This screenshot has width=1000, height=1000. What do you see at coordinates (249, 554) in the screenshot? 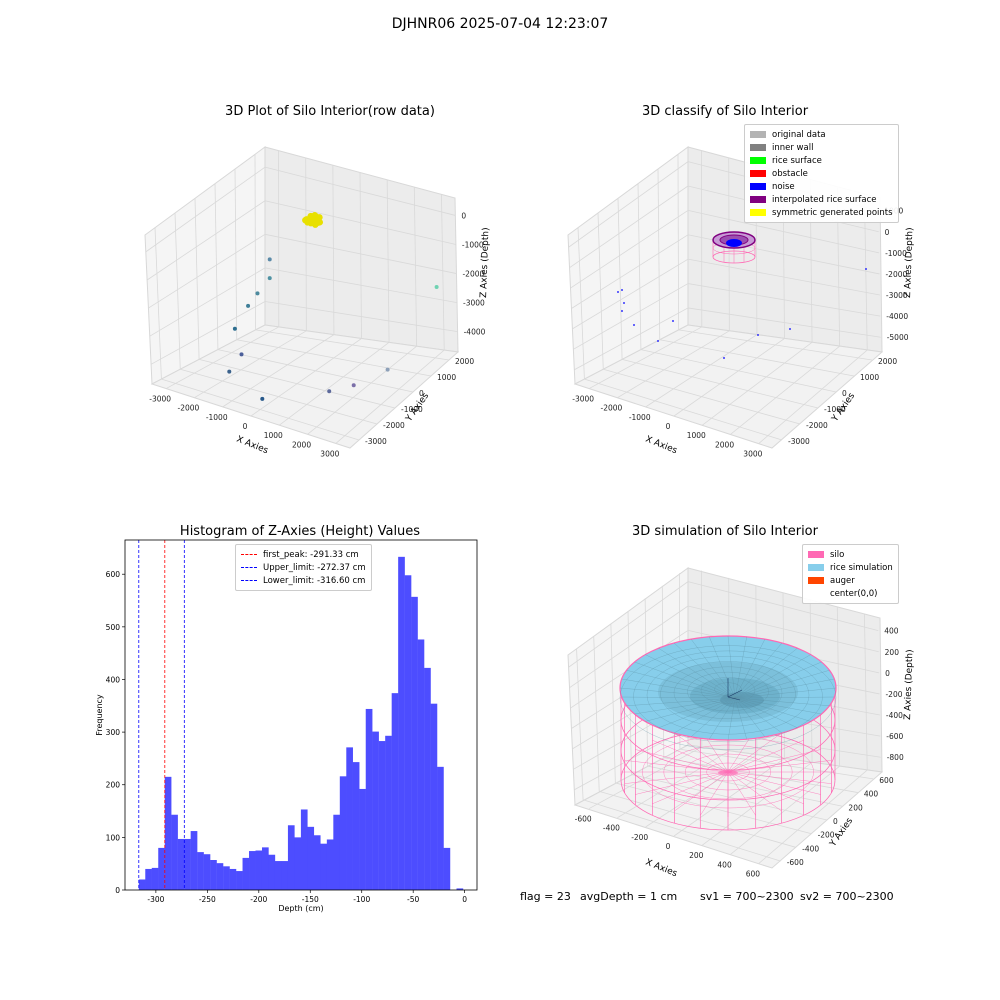
I see `legend-line-swatch` at bounding box center [249, 554].